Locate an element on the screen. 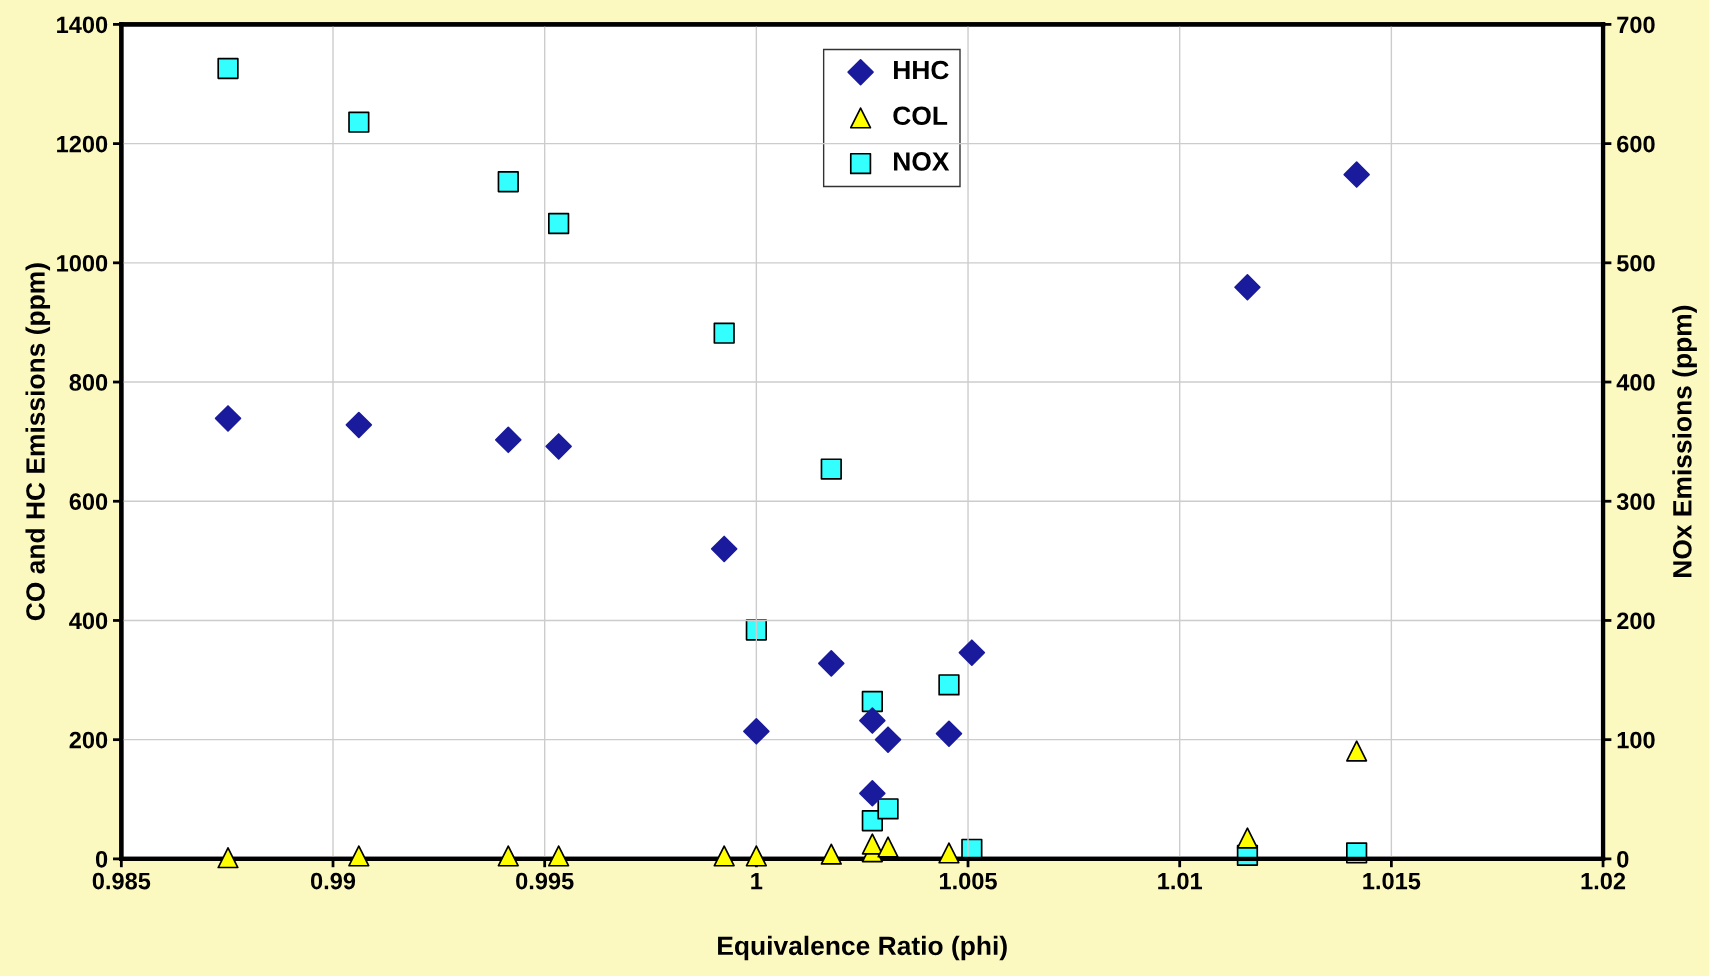  x-tick-label: 1 is located at coordinates (757, 881).